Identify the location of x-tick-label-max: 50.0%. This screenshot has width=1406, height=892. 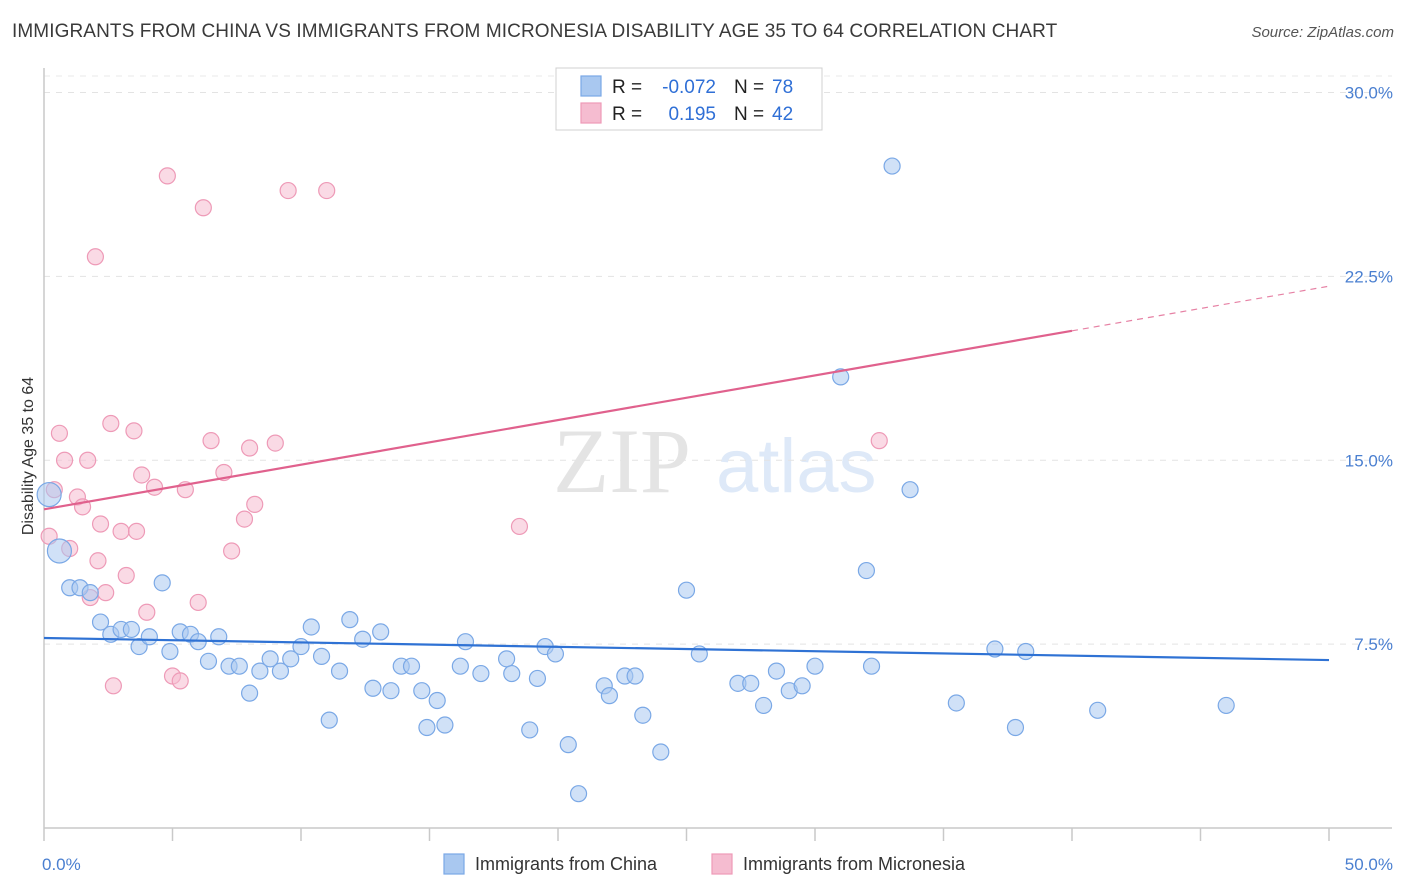
(1369, 864).